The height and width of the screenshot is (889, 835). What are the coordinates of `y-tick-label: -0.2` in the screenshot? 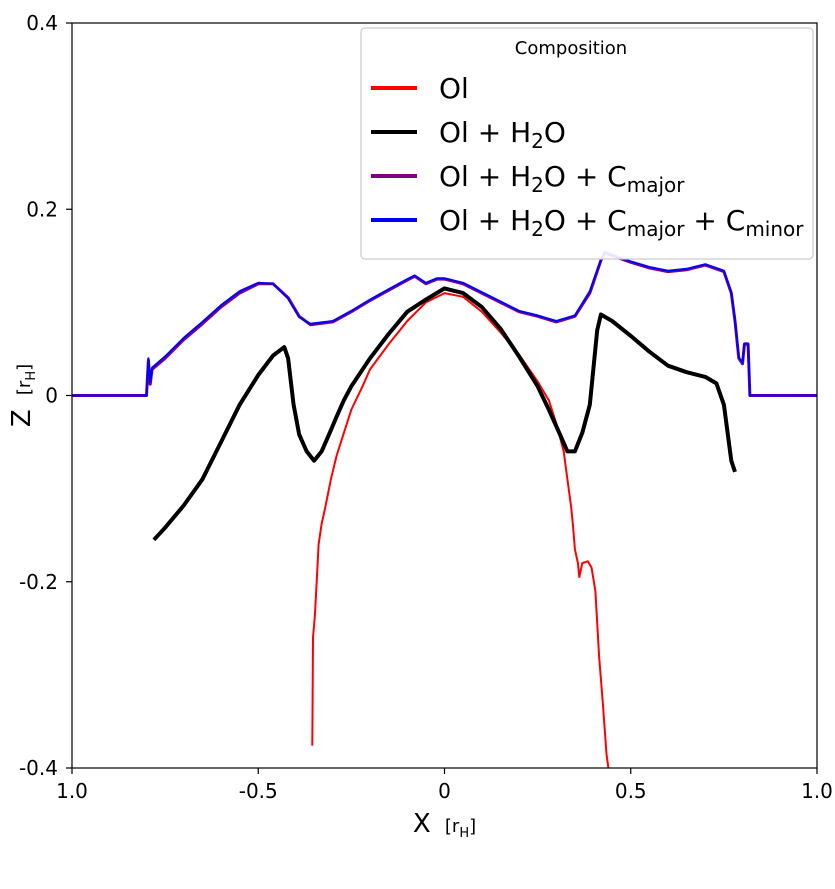 It's located at (38, 582).